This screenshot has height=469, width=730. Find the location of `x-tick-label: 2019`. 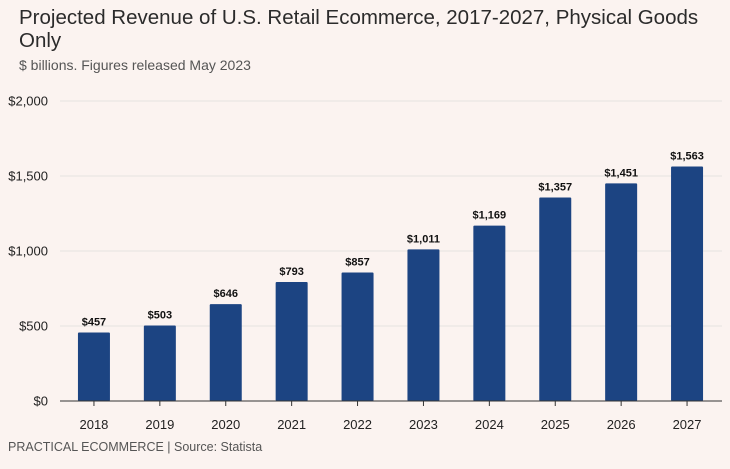

x-tick-label: 2019 is located at coordinates (159, 424).